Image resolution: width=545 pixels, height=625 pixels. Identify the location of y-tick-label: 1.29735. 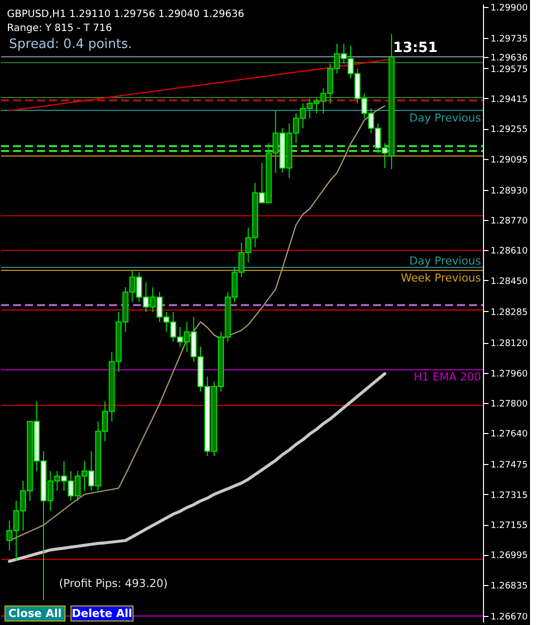
(509, 39).